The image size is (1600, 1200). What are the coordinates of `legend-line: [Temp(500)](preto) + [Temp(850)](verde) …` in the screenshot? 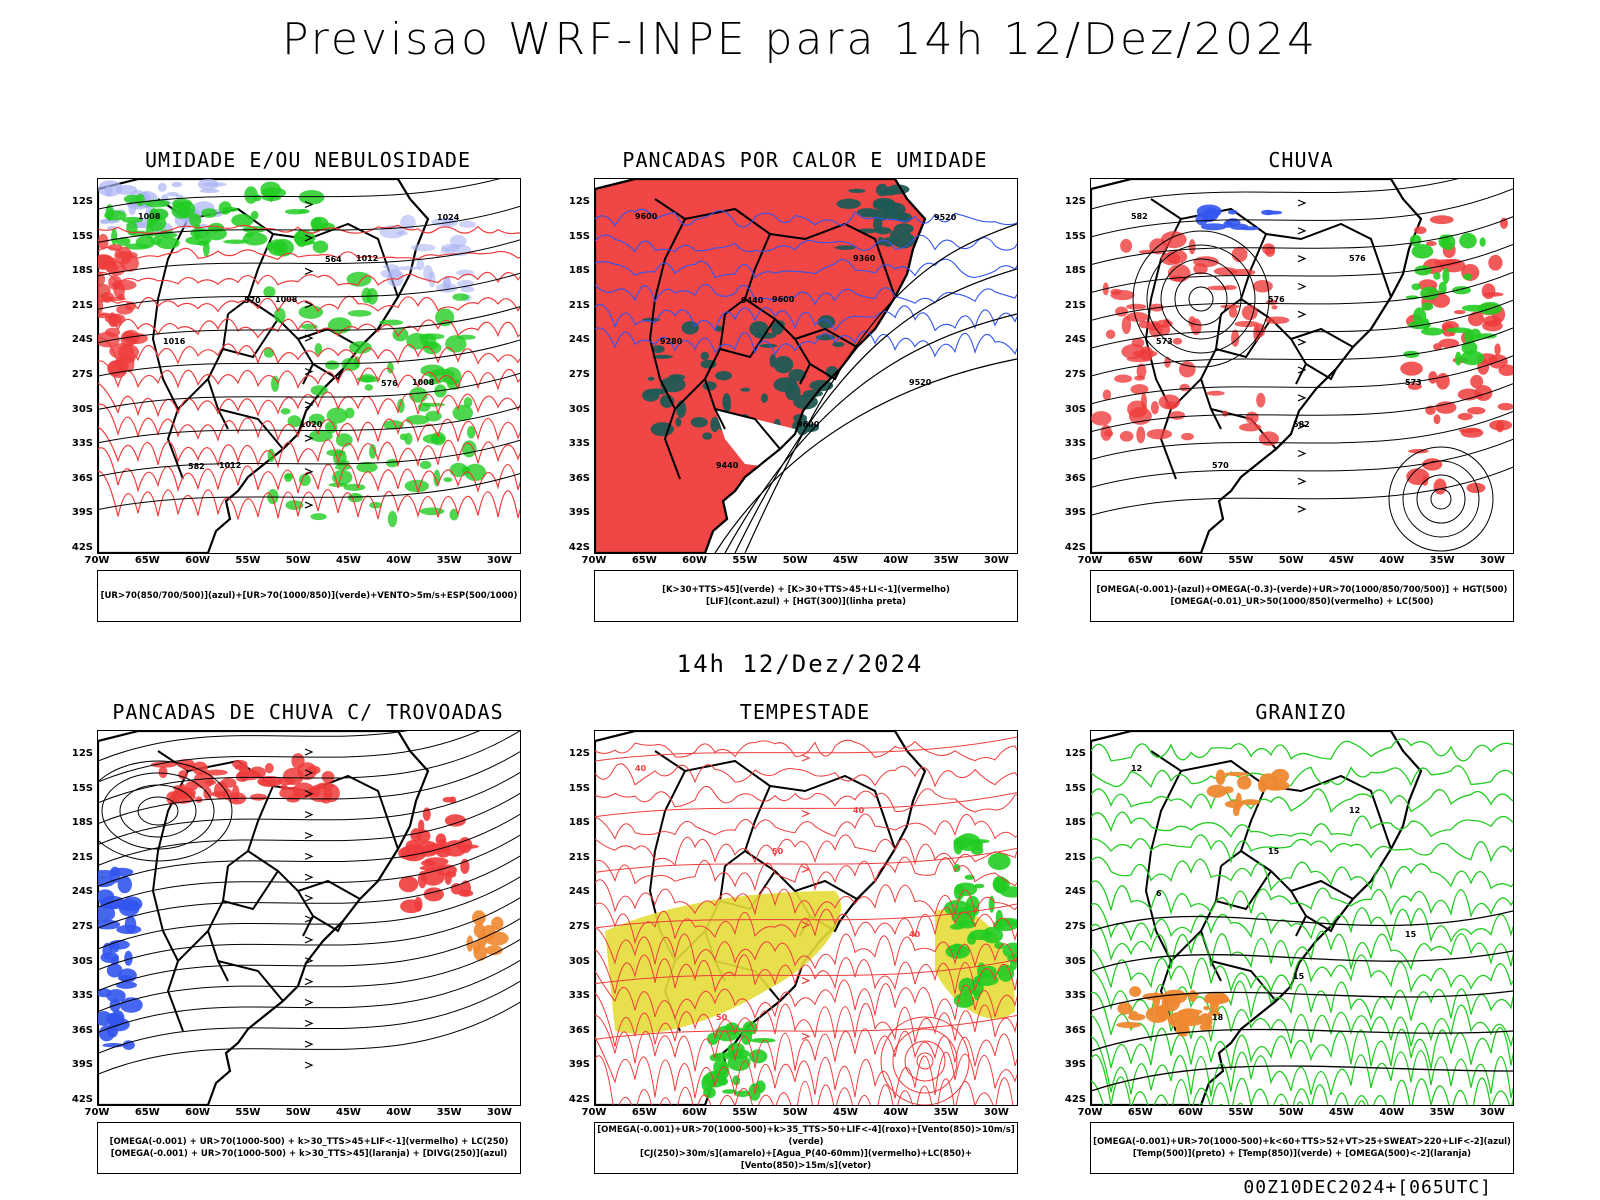 It's located at (1302, 1154).